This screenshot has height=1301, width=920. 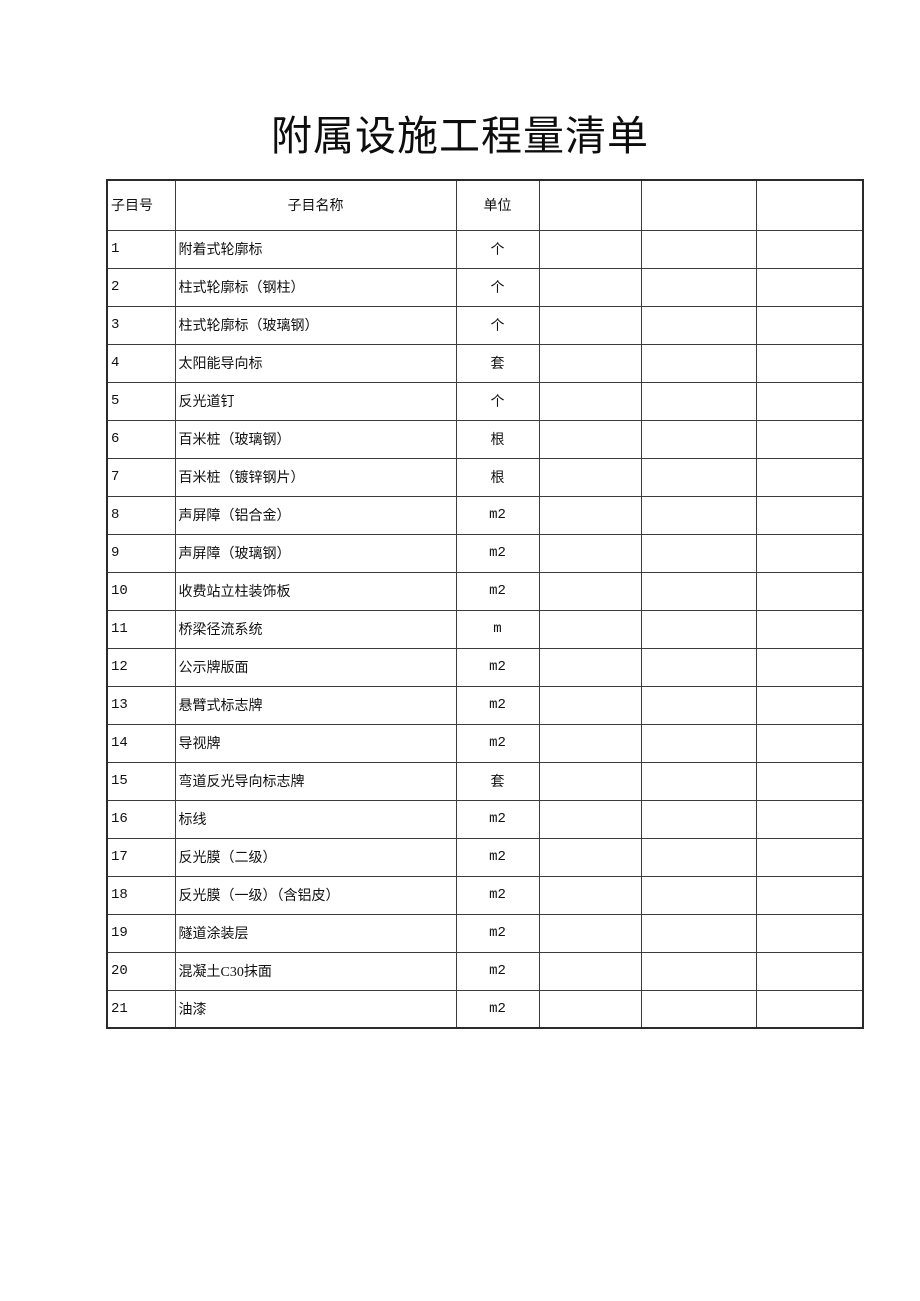 What do you see at coordinates (315, 857) in the screenshot?
I see `cell-item-name: 反光膜（二级）` at bounding box center [315, 857].